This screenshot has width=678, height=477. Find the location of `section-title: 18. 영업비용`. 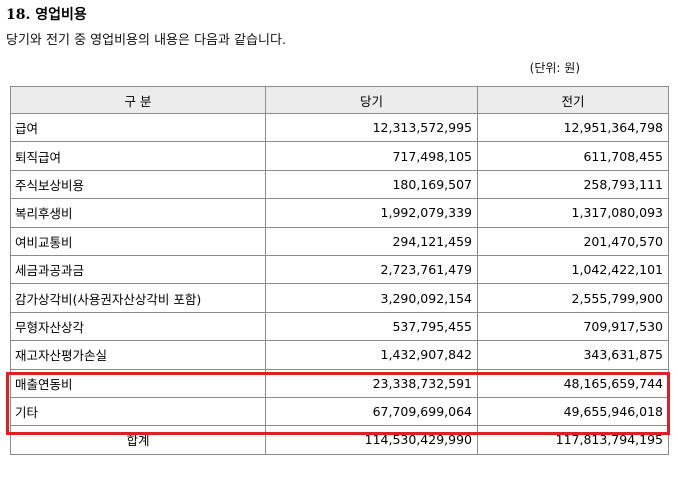

section-title: 18. 영업비용 is located at coordinates (46, 15).